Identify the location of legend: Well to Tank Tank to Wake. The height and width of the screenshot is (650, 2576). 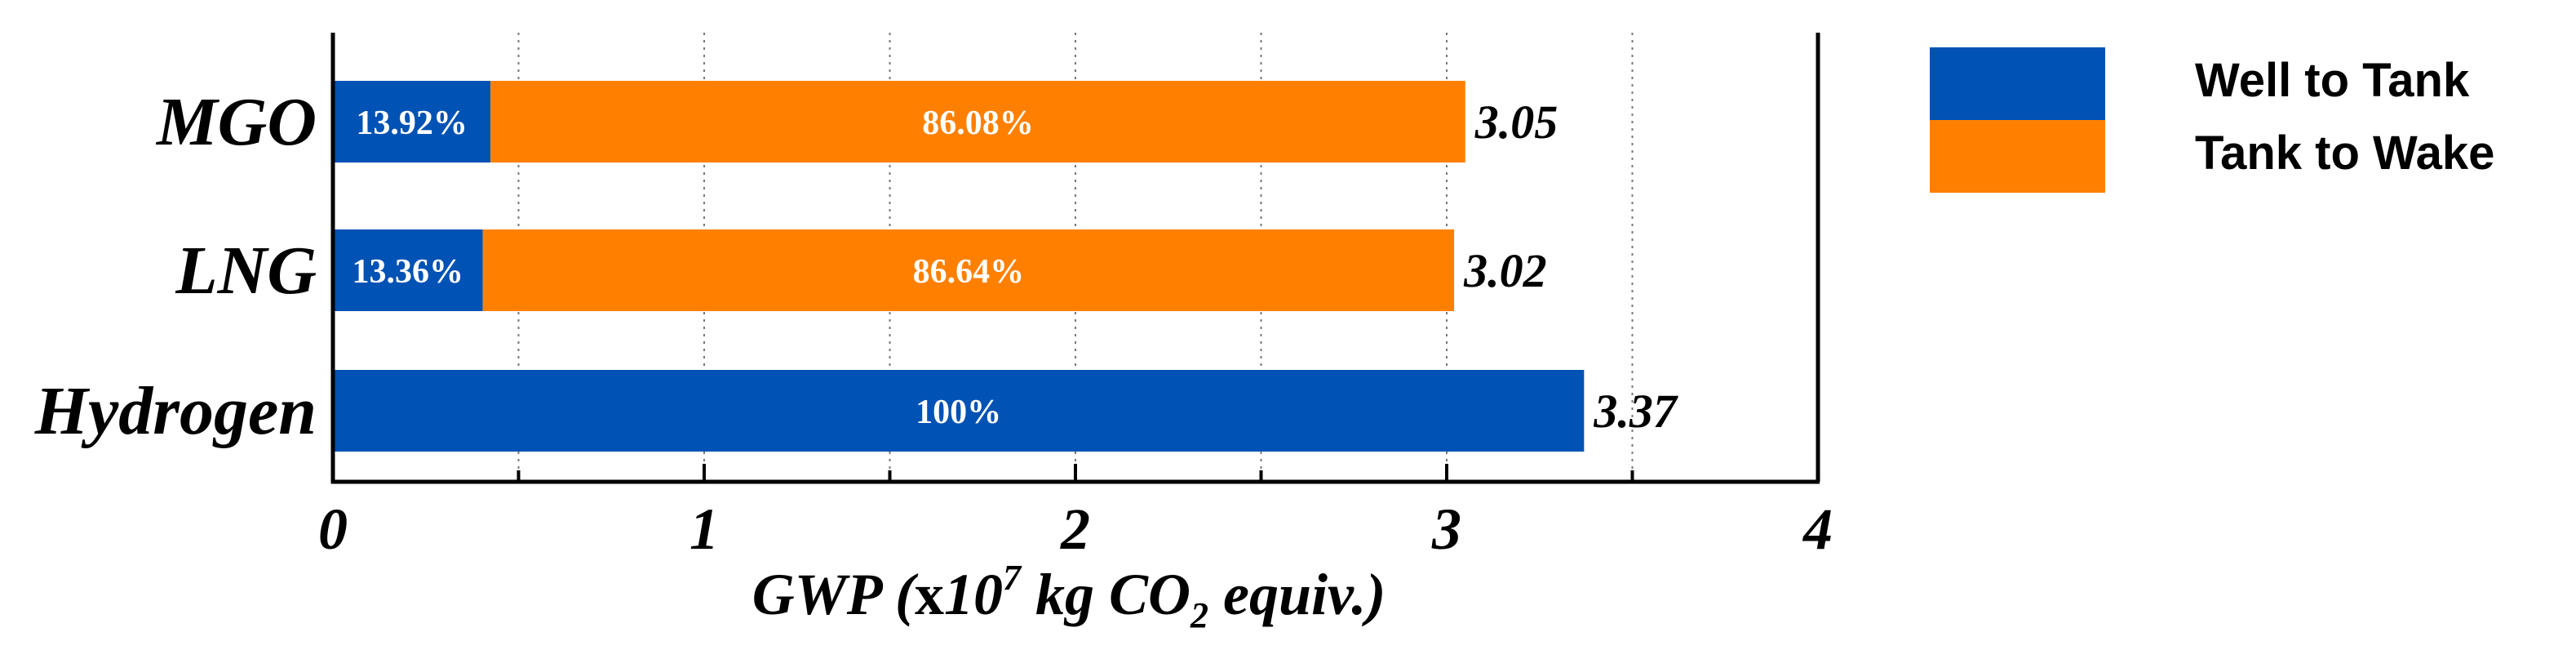
(2212, 120).